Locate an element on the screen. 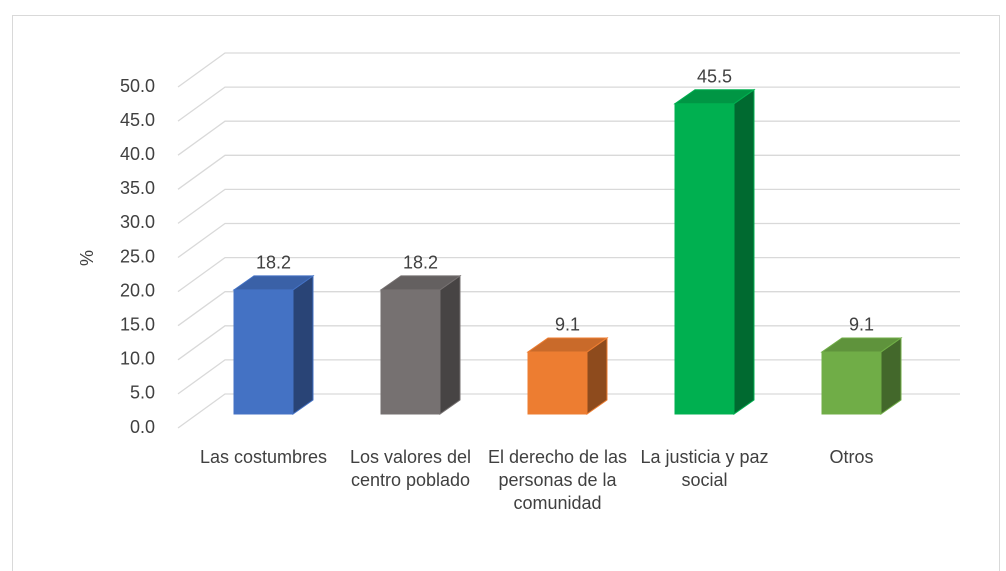  y-tick-label: 5.0 is located at coordinates (142, 393).